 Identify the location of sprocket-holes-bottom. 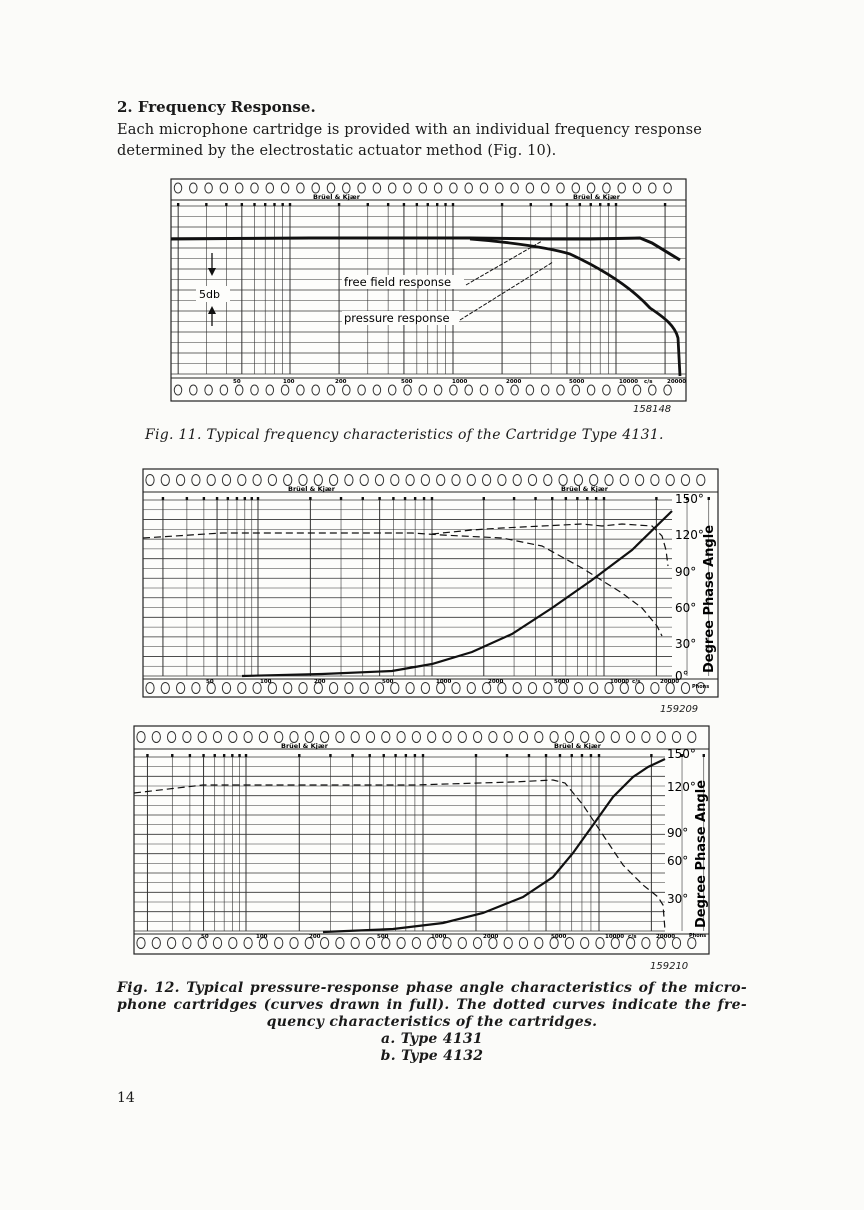
(422, 390).